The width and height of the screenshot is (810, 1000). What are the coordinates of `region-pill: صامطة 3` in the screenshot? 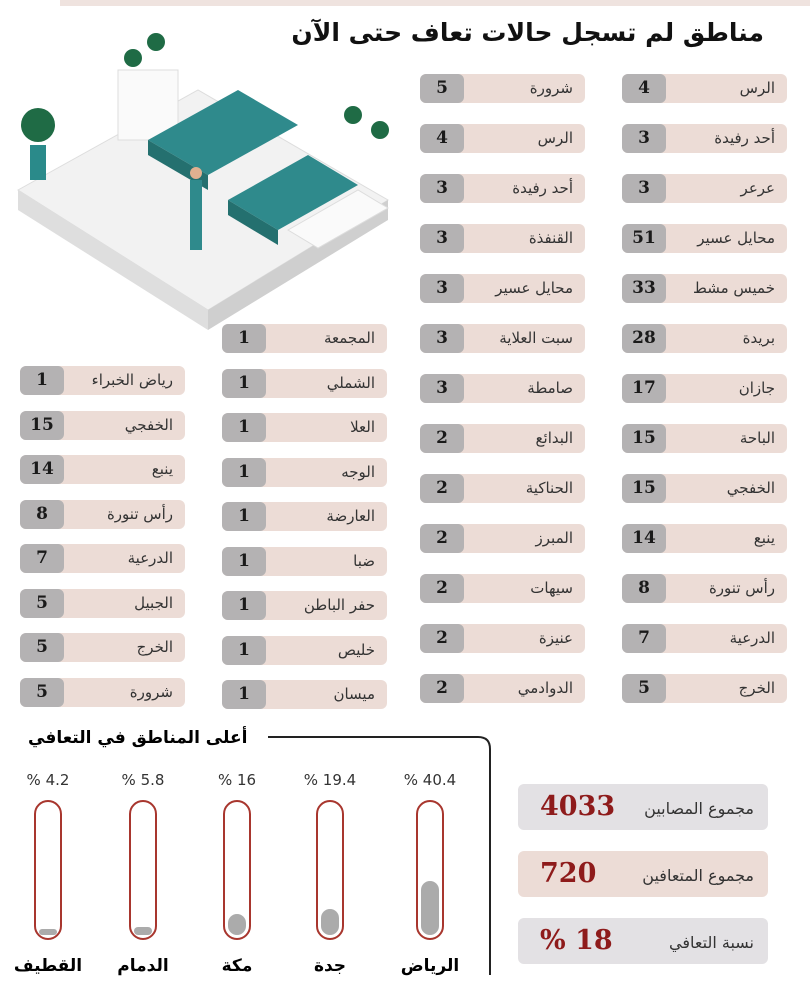 It's located at (502, 388).